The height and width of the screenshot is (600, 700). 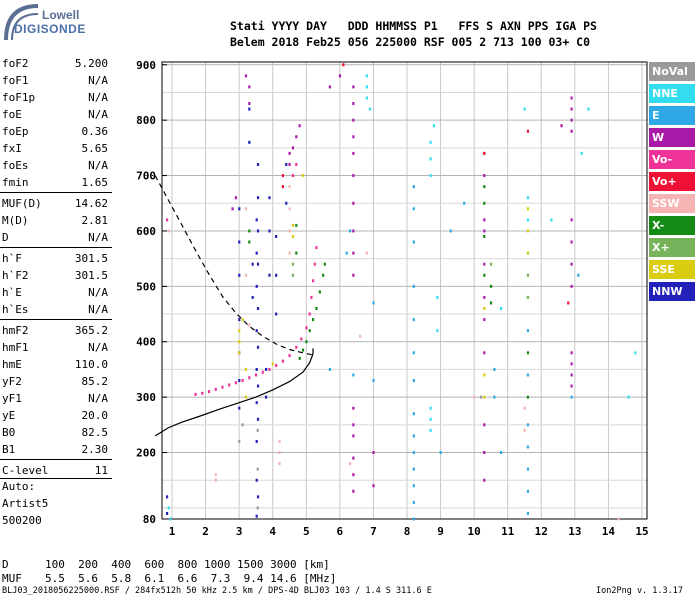 What do you see at coordinates (672, 291) in the screenshot?
I see `legend-item-nnw: NNW` at bounding box center [672, 291].